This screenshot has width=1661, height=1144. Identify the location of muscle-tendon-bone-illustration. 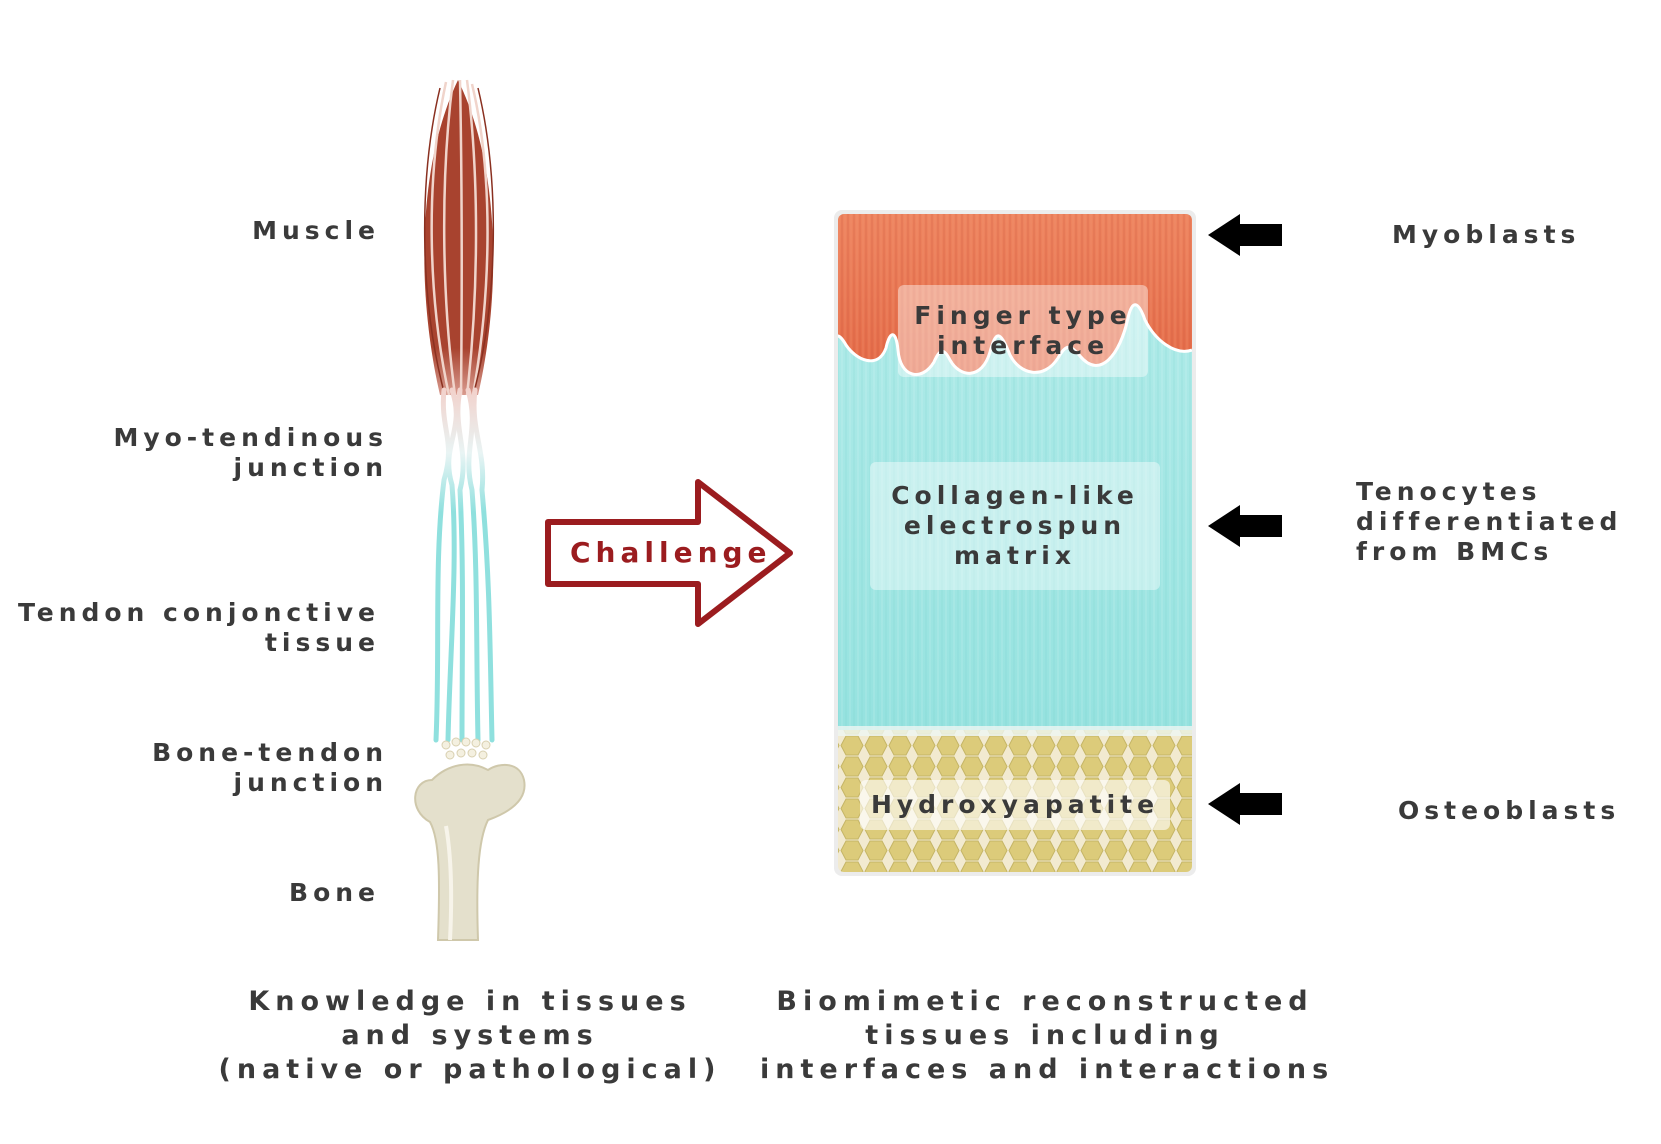
(470, 510).